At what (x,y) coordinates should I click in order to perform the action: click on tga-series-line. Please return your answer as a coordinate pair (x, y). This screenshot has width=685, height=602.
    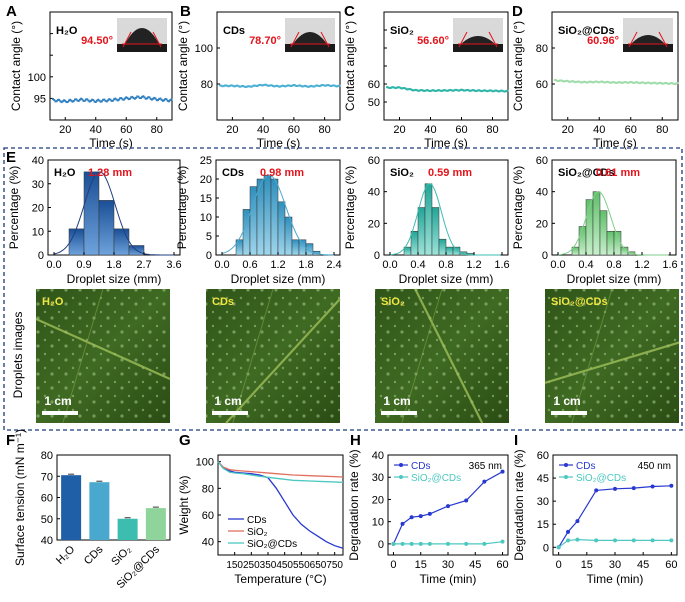
    Looking at the image, I should click on (280, 505).